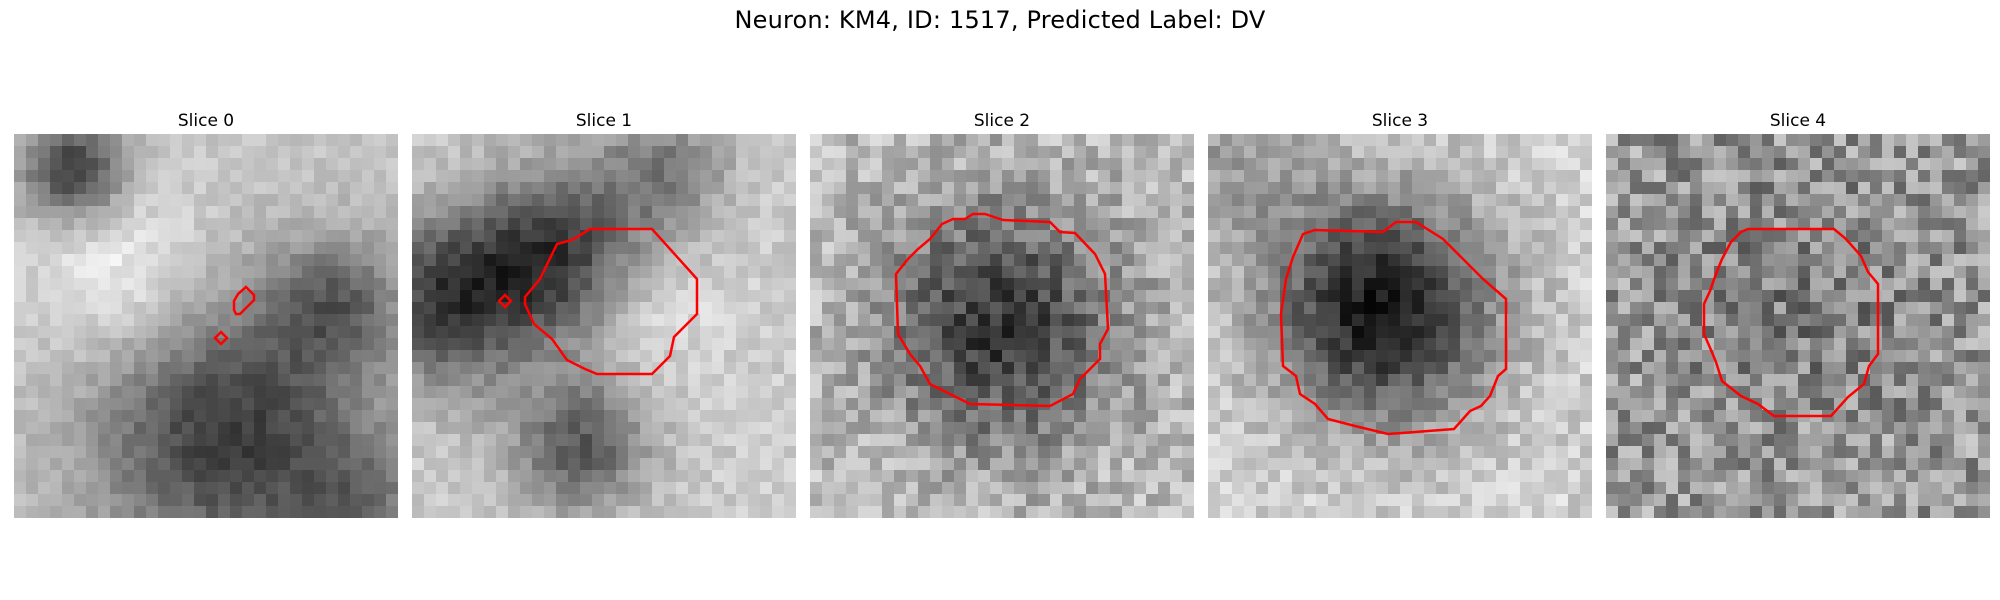 The image size is (2000, 600). I want to click on slice-panel-4: Slice 4, so click(1798, 313).